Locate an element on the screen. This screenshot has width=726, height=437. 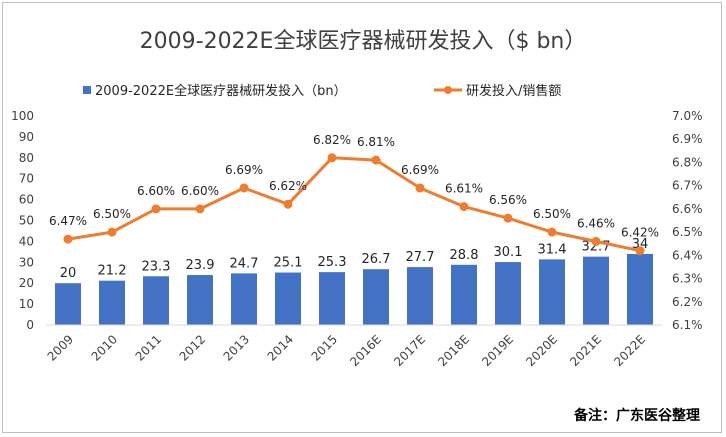
right-axis: 6.1% 6.2% 6.3% 6.4% 6.5% 6.6% 6.7% 6.8% 6.9% 7.0% is located at coordinates (687, 220).